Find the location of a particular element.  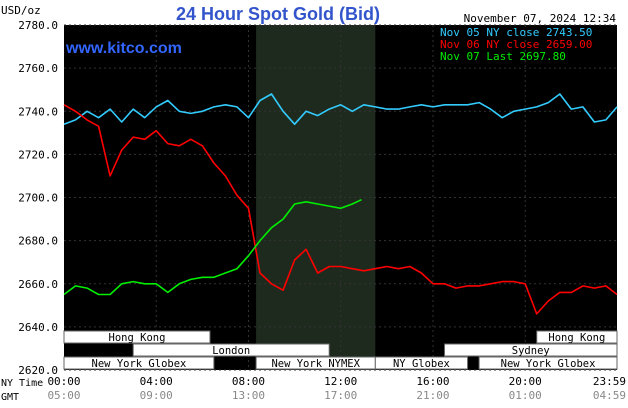

x-tick-label: 12:00 is located at coordinates (340, 381).